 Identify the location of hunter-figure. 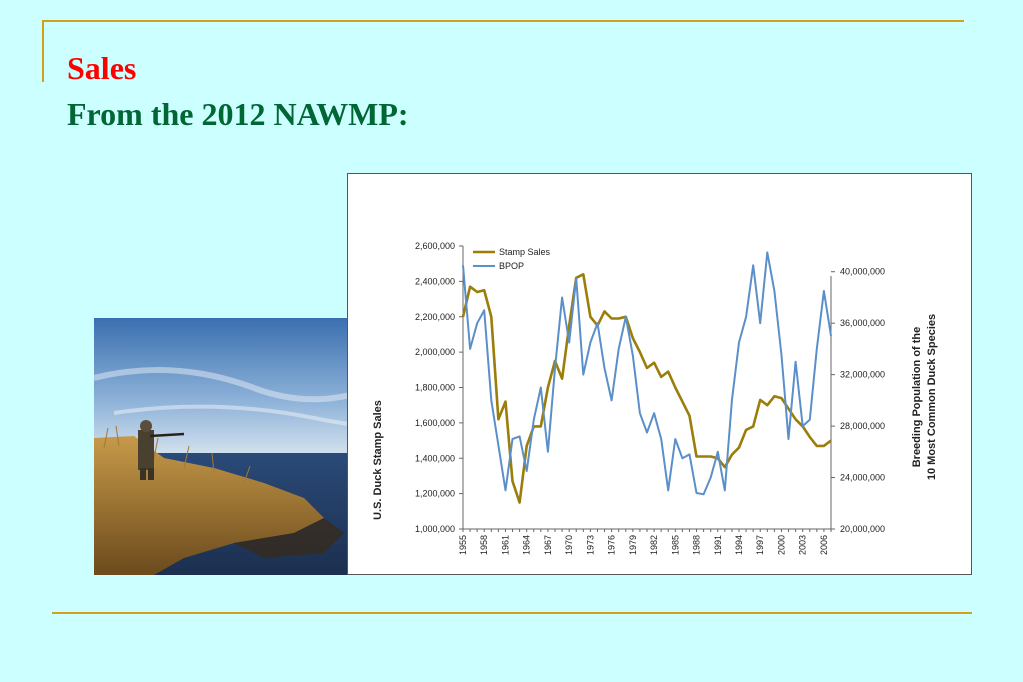
(161, 450).